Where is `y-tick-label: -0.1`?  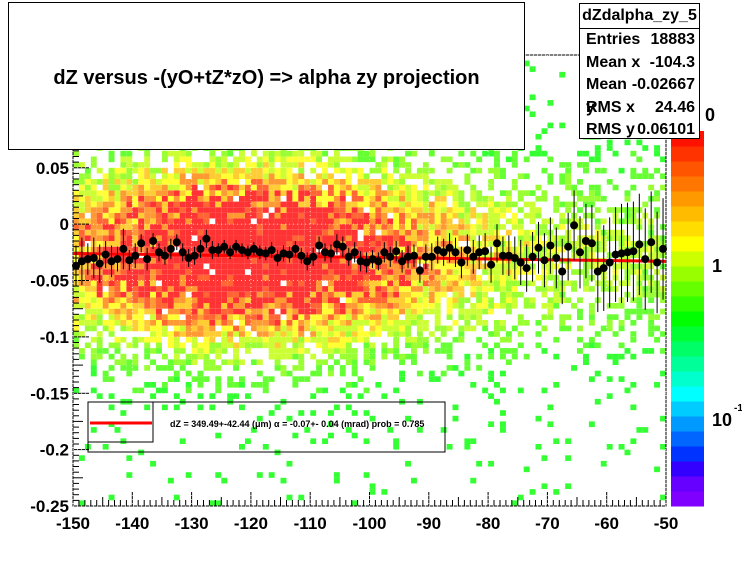
y-tick-label: -0.1 is located at coordinates (54, 337).